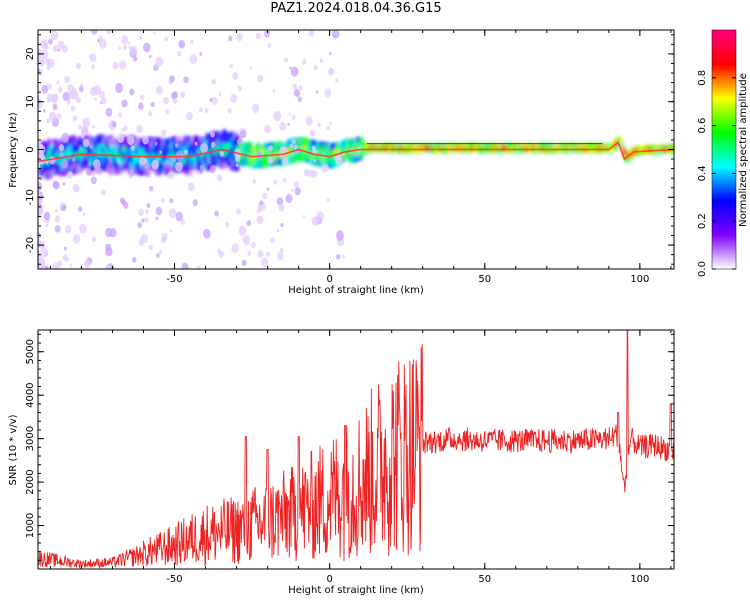  Describe the element at coordinates (702, 221) in the screenshot. I see `colorbar-tick-label: 0.2` at that location.